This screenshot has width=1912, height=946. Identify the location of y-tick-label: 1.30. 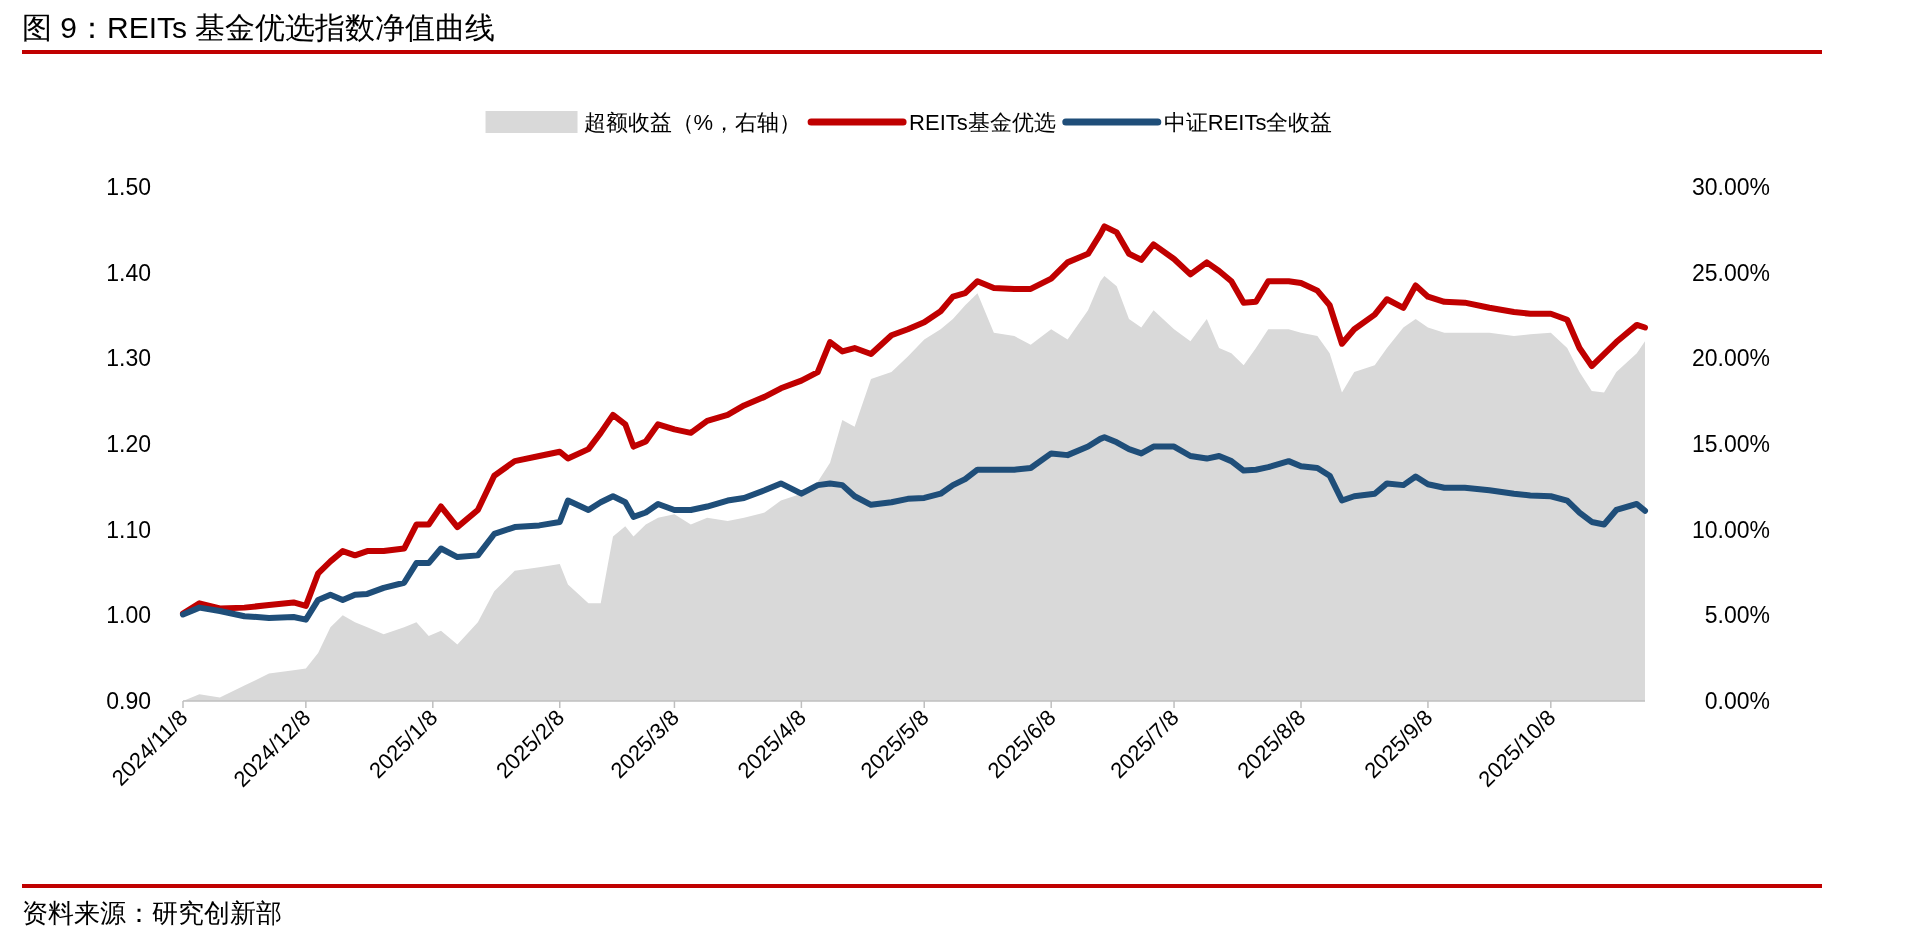
(128, 358).